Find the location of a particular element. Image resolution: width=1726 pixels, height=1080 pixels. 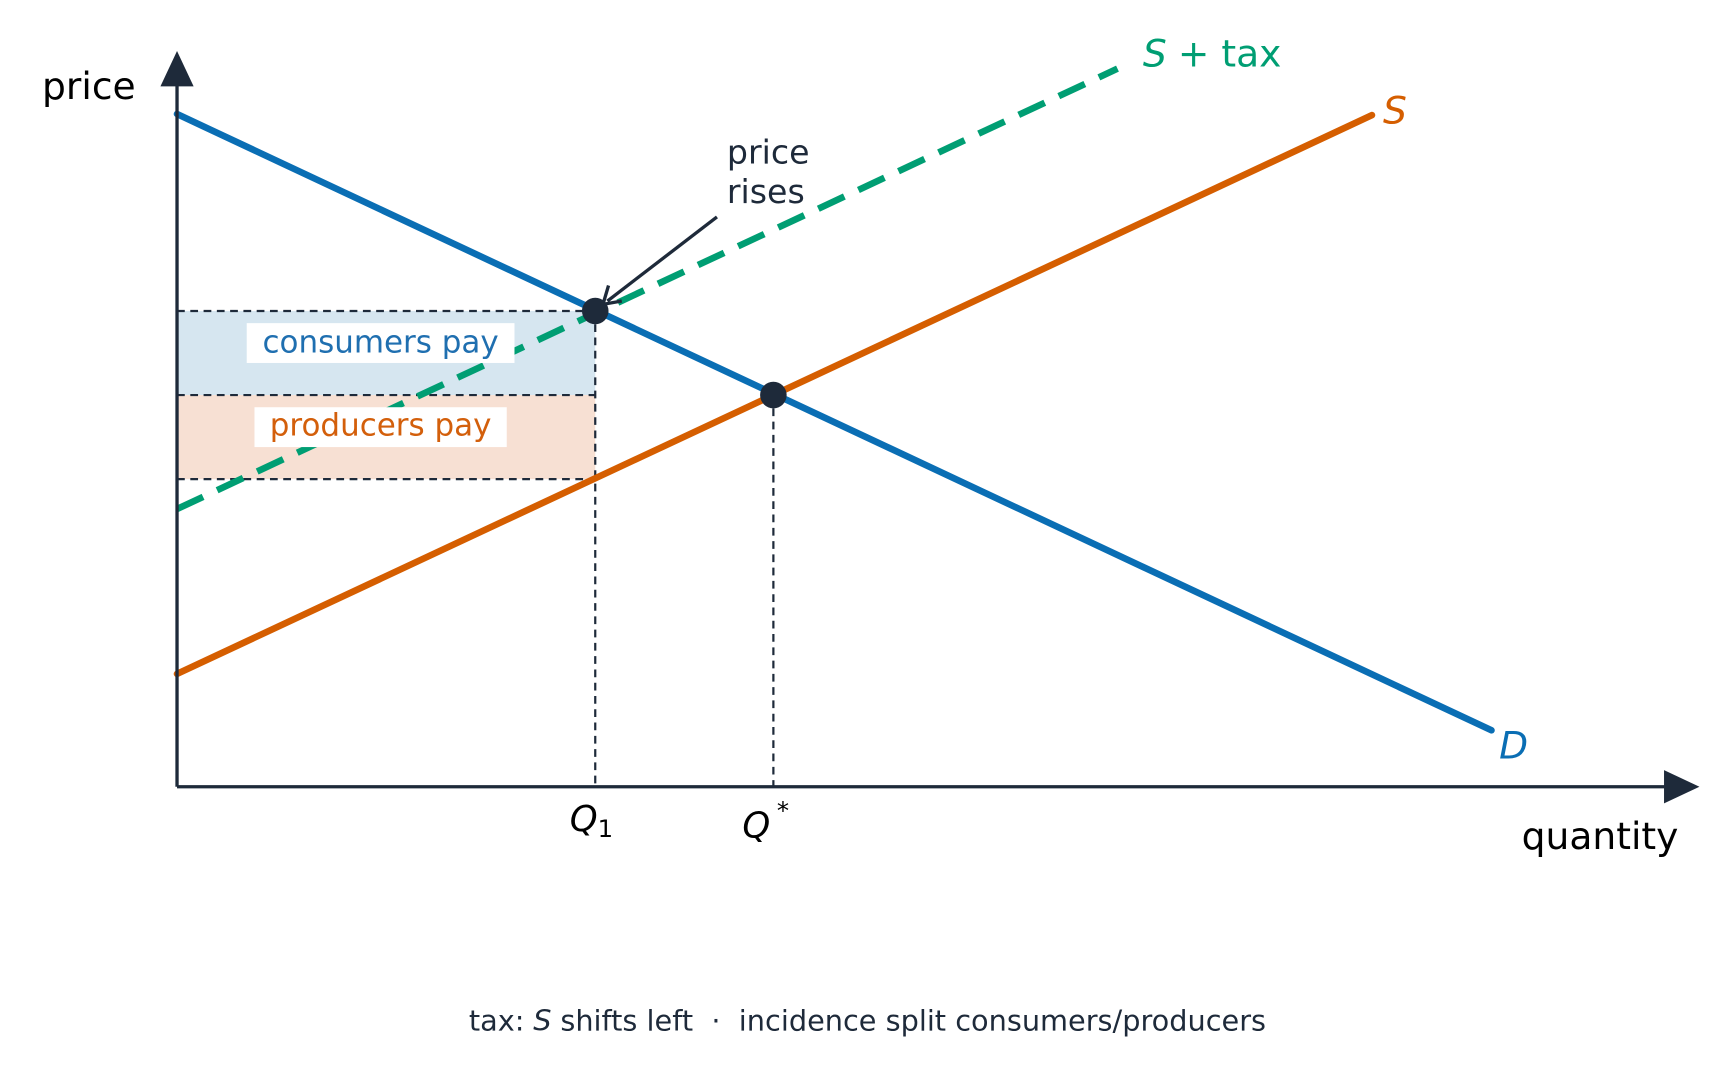

supply-label: S is located at coordinates (1395, 110).